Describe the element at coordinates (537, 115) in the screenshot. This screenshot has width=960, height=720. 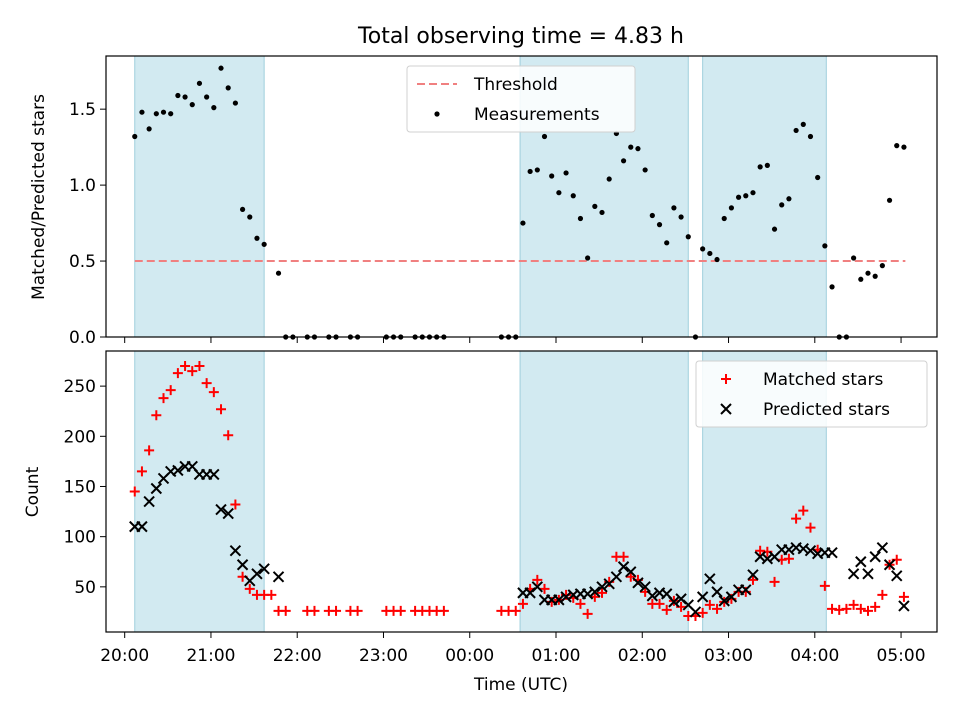
I see `legend-label: Measurements` at that location.